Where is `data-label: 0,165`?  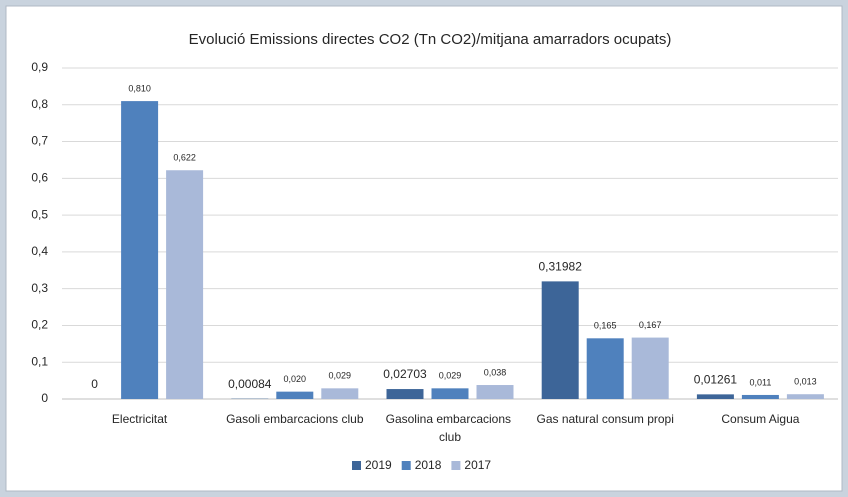
data-label: 0,165 is located at coordinates (605, 326).